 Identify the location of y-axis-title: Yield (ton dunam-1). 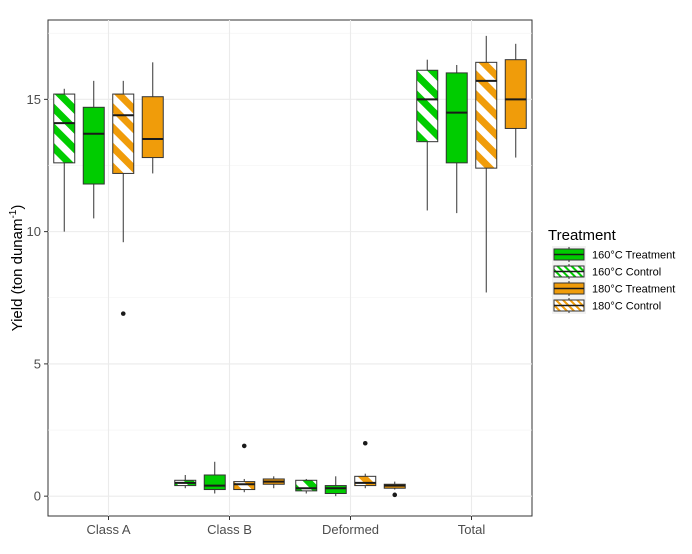
(17, 268).